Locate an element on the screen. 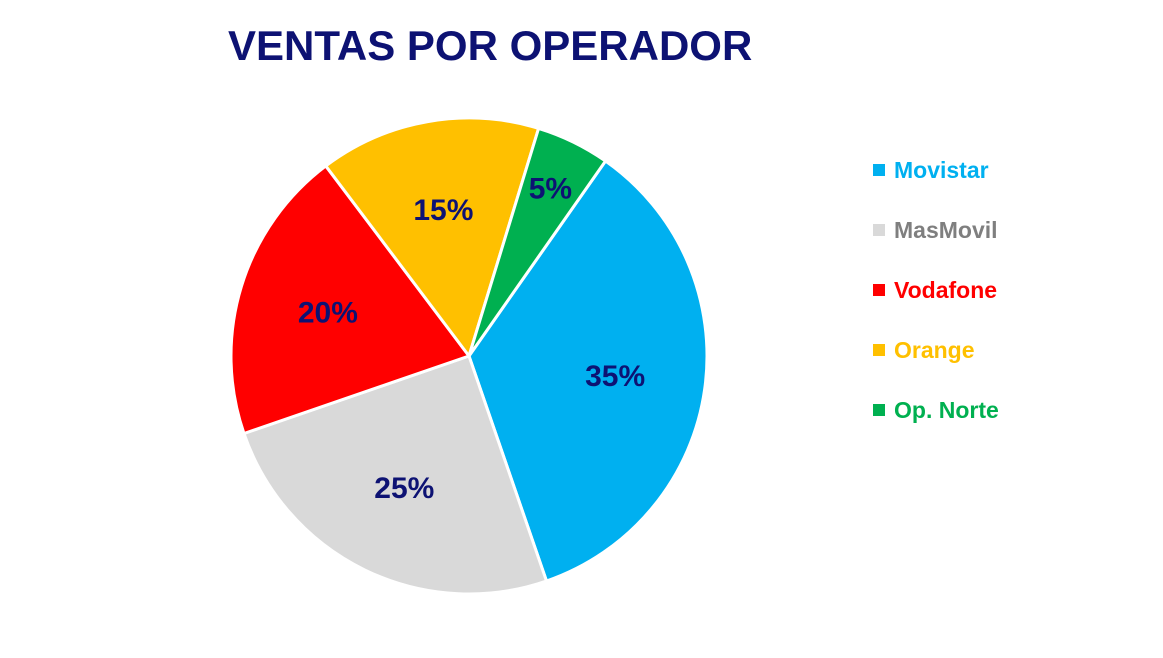 The height and width of the screenshot is (658, 1163). legend-item-masmovil: MasMovil is located at coordinates (936, 230).